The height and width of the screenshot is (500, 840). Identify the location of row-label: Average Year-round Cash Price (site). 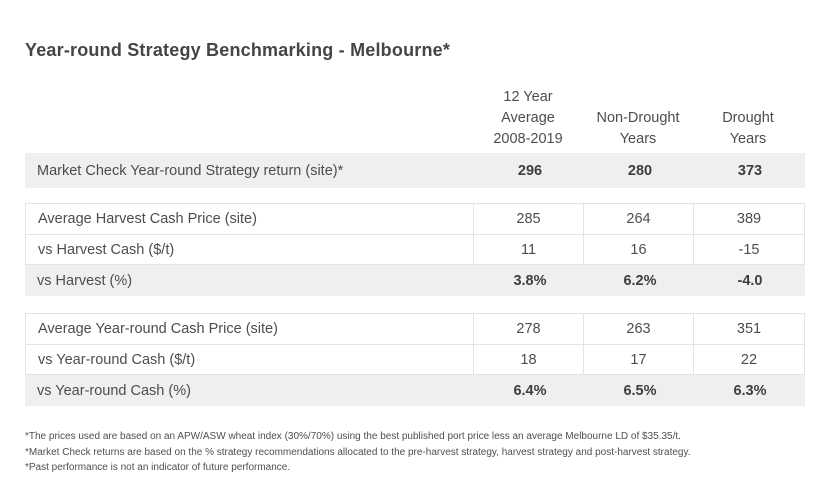
(250, 329).